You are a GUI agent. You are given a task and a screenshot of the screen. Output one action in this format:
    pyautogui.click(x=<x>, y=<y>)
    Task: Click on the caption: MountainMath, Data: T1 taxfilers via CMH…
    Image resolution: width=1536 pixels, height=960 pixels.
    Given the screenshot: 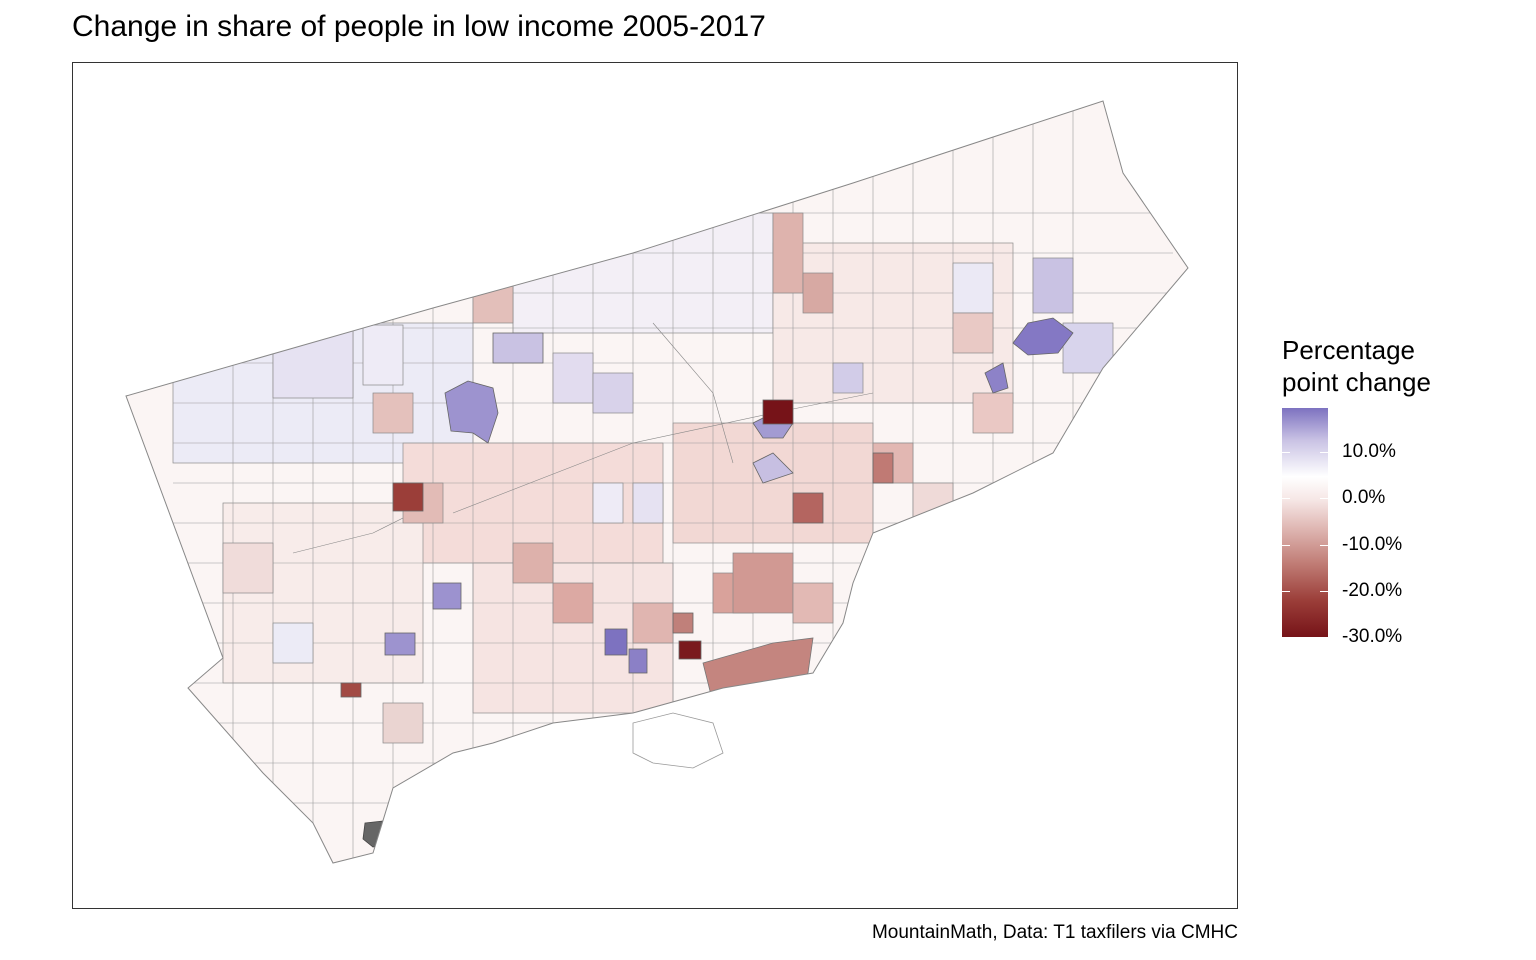 What is the action you would take?
    pyautogui.click(x=1054, y=932)
    